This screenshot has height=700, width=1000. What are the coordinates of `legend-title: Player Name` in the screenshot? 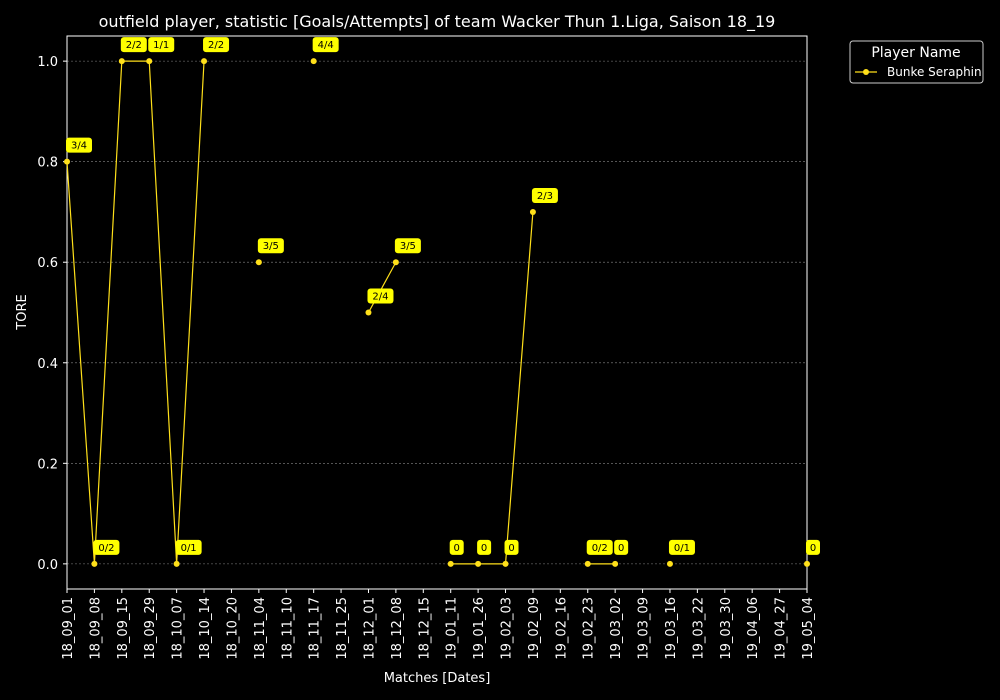 It's located at (915, 53).